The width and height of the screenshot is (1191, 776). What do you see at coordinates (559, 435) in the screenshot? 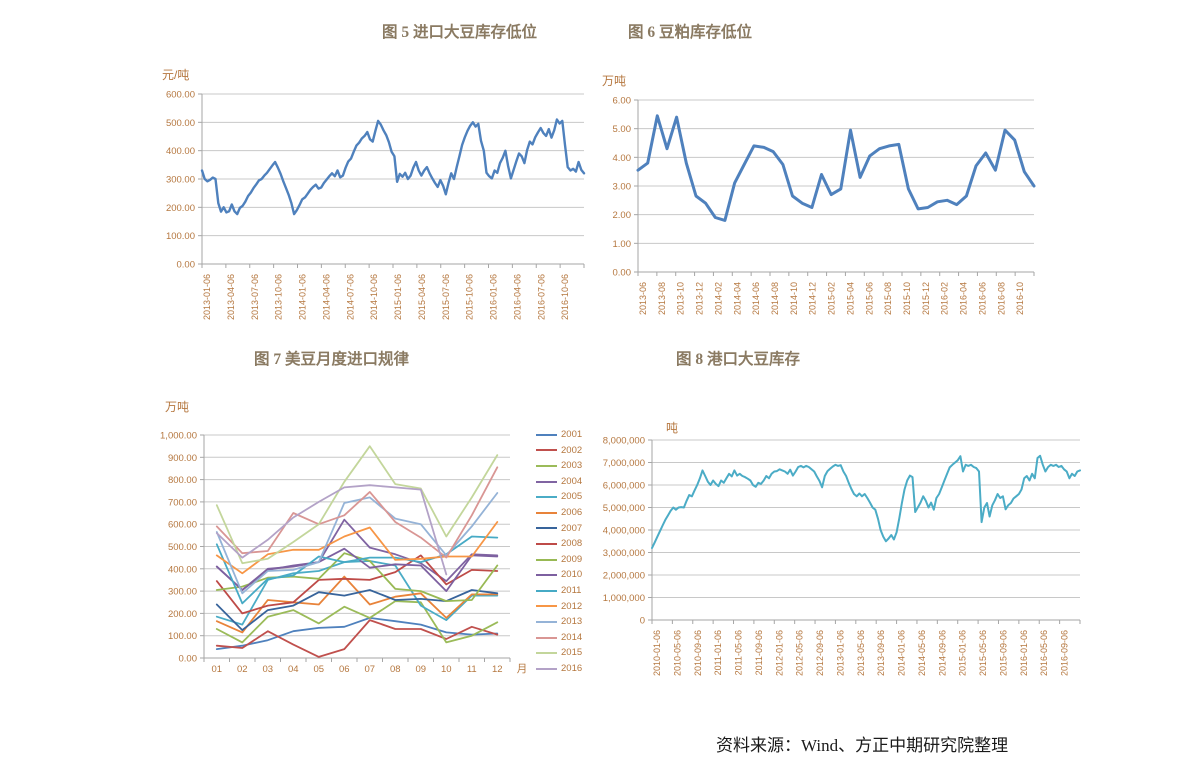
I see `legend-item: 2001` at bounding box center [559, 435].